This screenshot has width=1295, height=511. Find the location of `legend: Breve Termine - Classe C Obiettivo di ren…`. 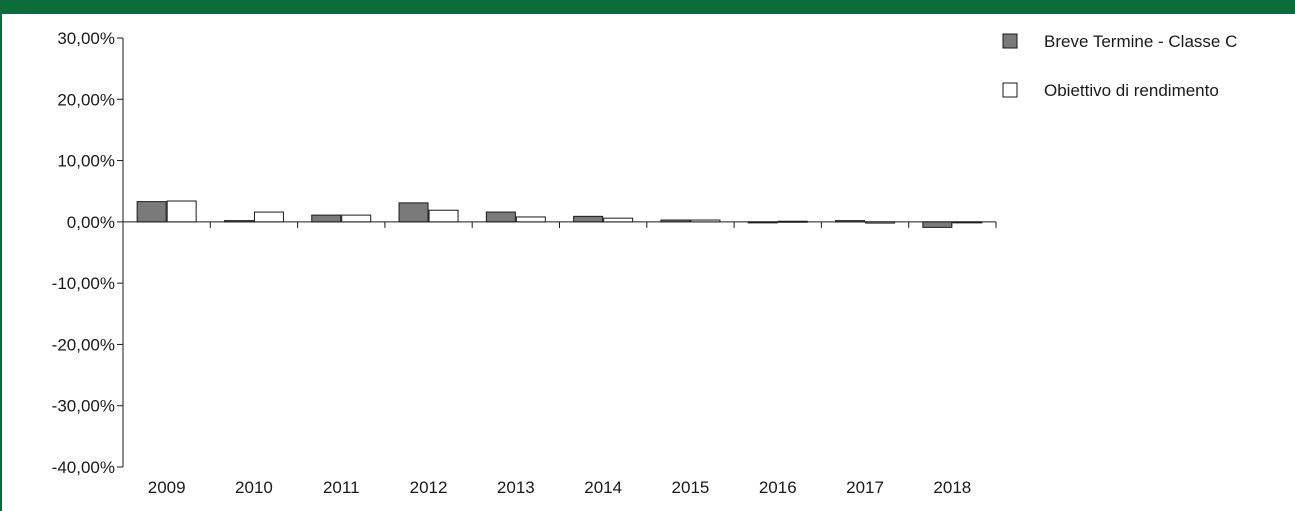

legend: Breve Termine - Classe C Obiettivo di ren… is located at coordinates (1119, 66).